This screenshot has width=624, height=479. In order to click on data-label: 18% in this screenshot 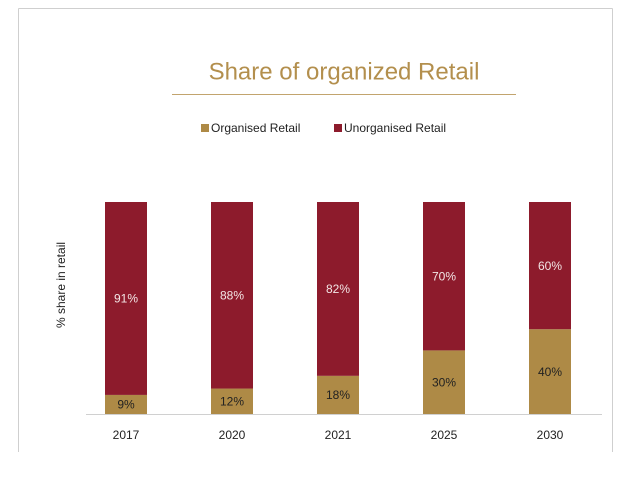, I will do `click(338, 395)`.